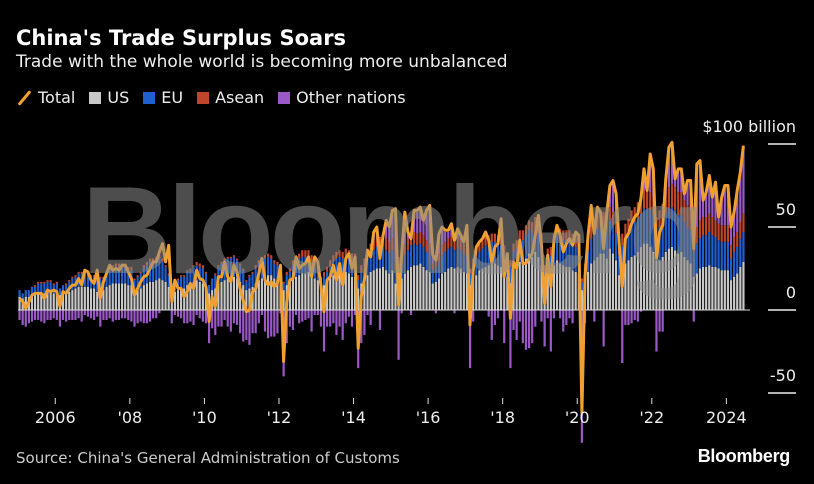 The width and height of the screenshot is (814, 484). Describe the element at coordinates (95, 97) in the screenshot. I see `legend-swatch-us` at that location.